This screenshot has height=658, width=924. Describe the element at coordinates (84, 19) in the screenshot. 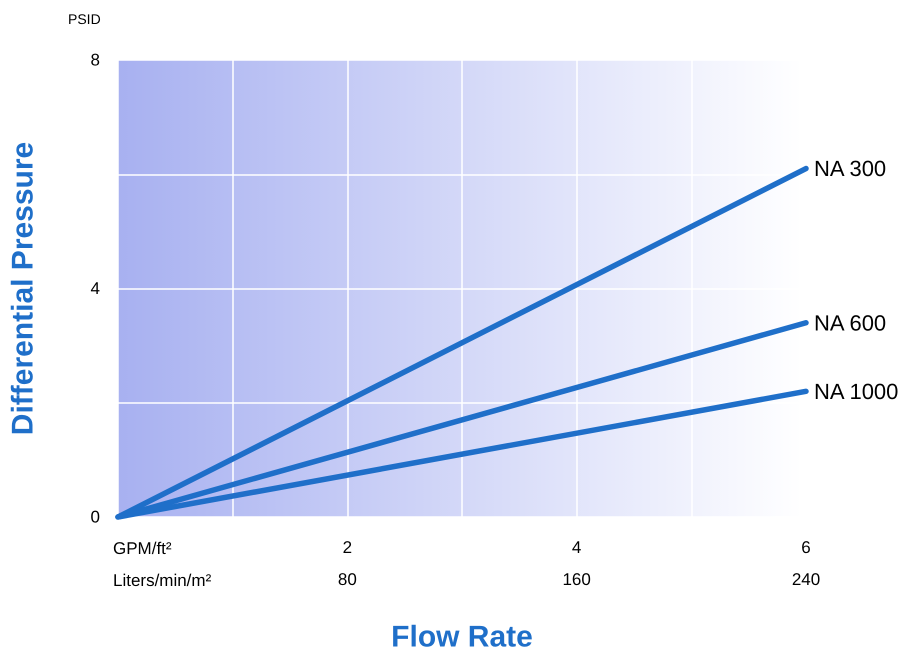

I see `text: PSID` at that location.